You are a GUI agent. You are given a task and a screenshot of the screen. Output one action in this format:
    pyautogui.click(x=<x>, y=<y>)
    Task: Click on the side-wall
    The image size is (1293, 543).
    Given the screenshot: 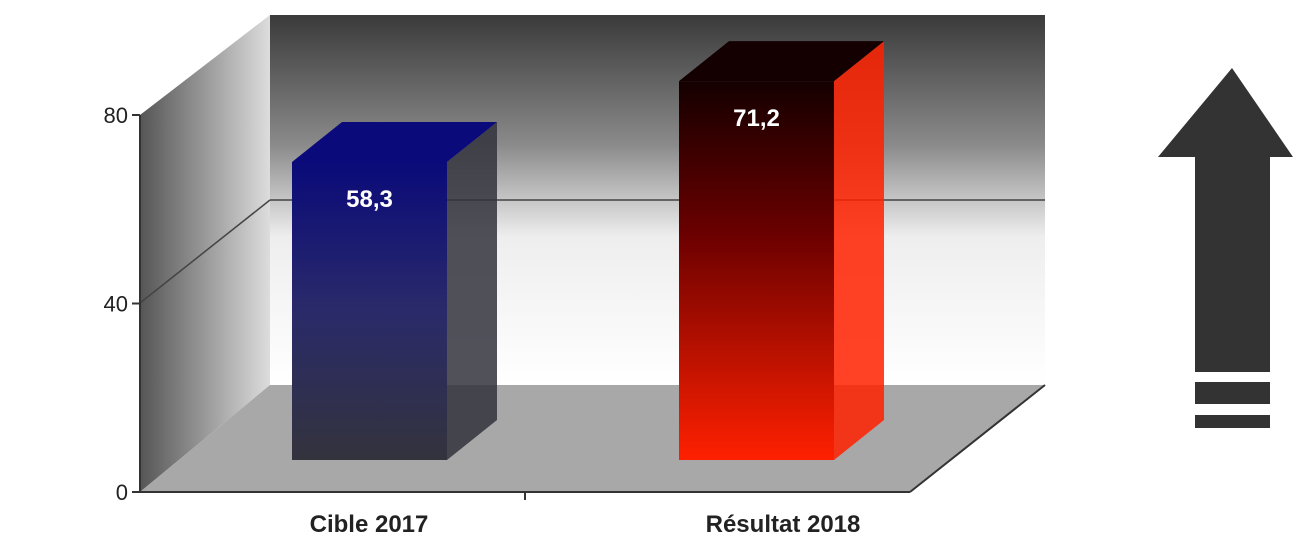 What is the action you would take?
    pyautogui.click(x=205, y=253)
    